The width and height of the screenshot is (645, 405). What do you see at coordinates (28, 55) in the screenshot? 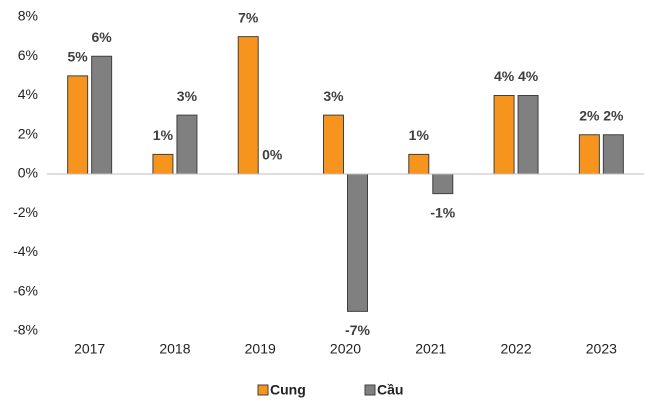
I see `y-tick-label: 6%` at bounding box center [28, 55].